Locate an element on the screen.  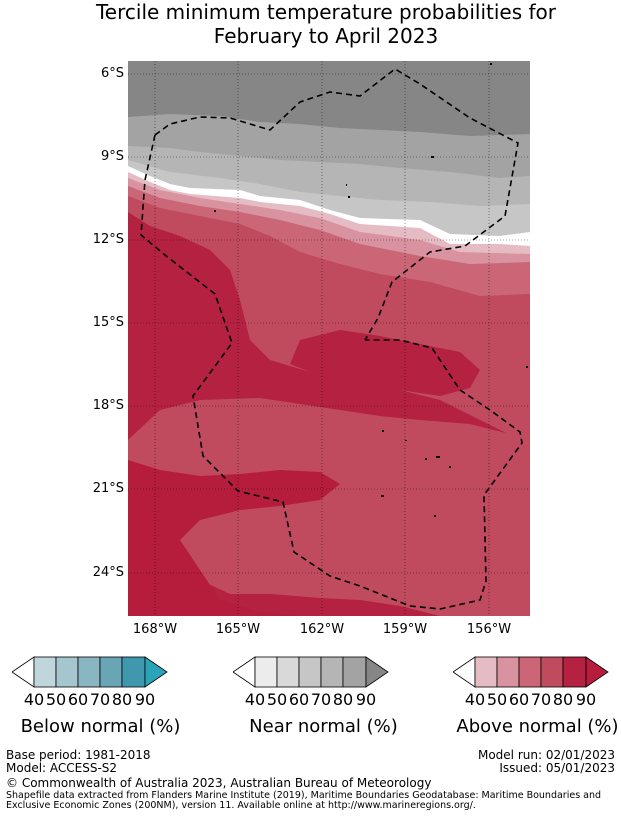
model-text: Model: ACCESS-S2 is located at coordinates (62, 768).